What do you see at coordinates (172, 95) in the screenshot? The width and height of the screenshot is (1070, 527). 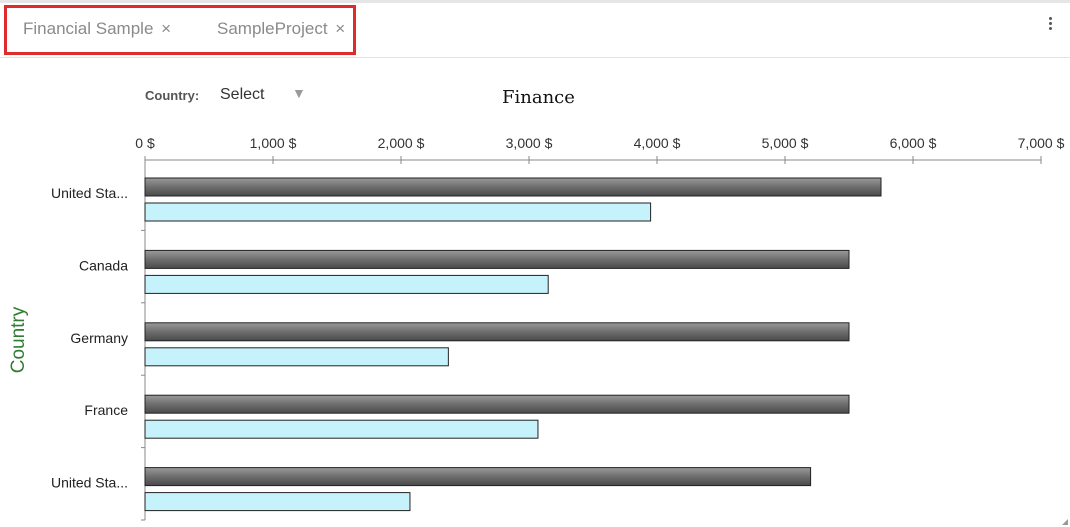 I see `country-filter-label: Country:` at bounding box center [172, 95].